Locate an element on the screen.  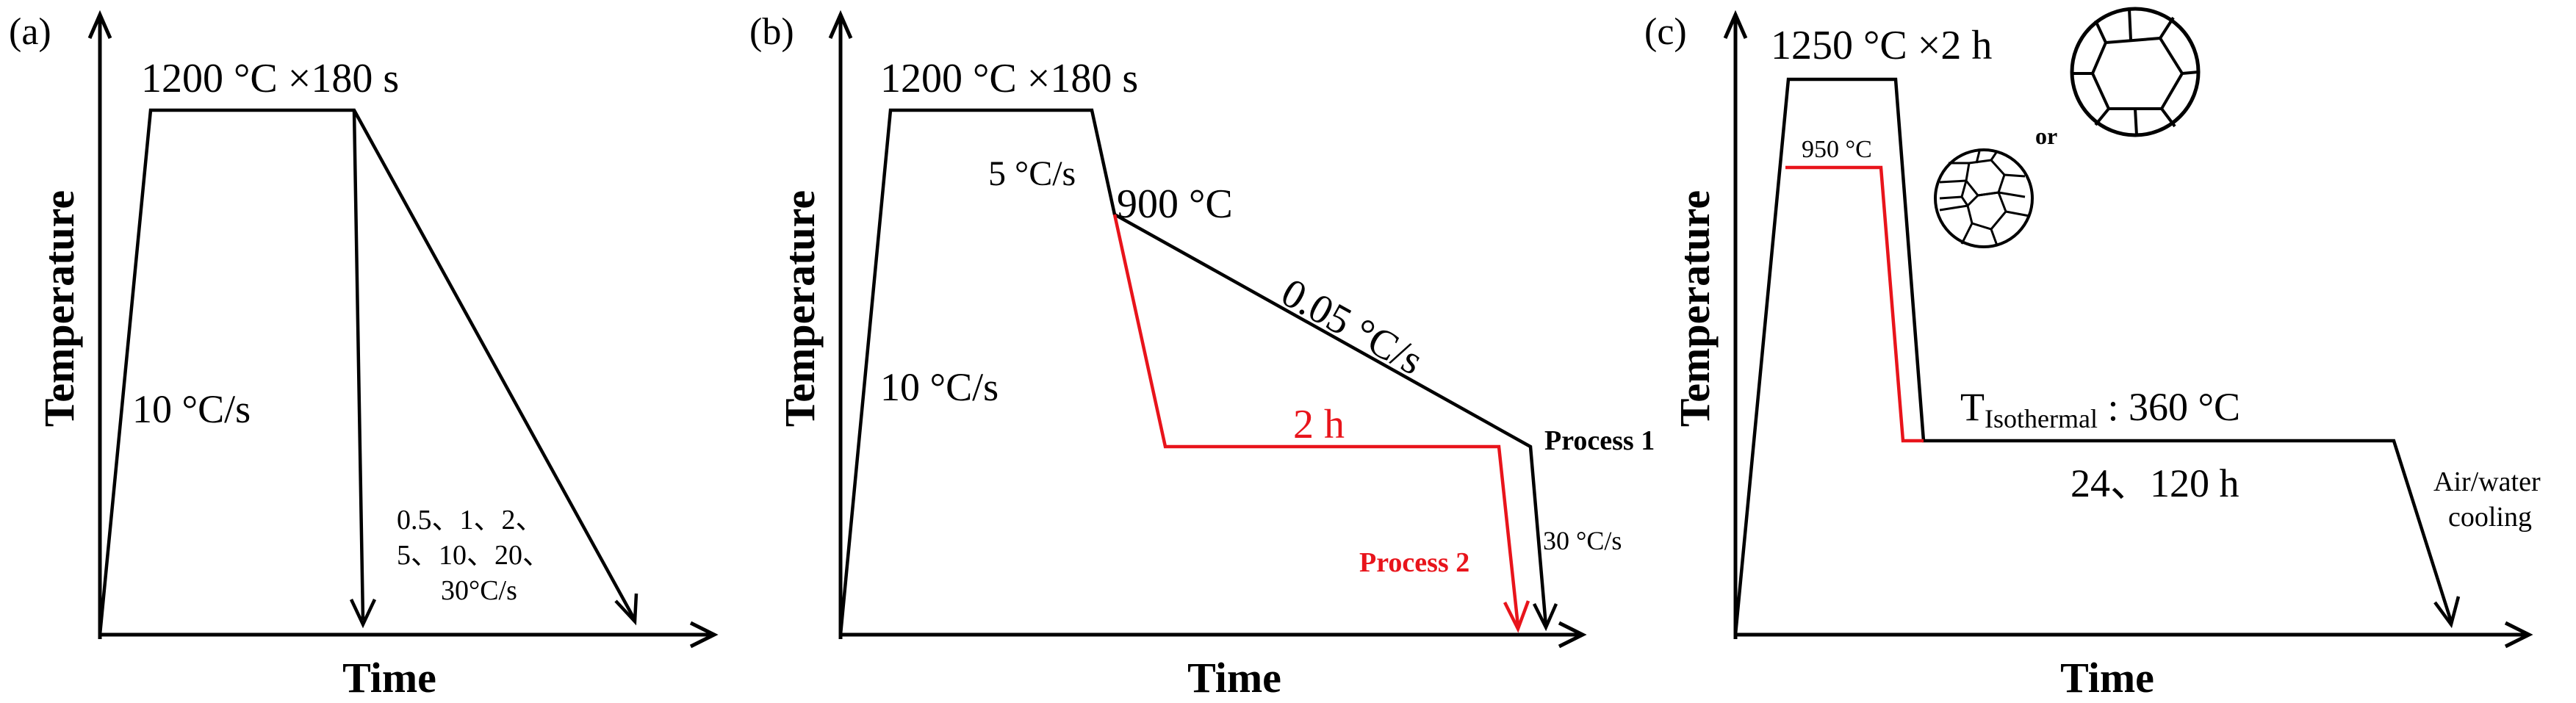
panel-b-heat-rate: 10 °C/s is located at coordinates (940, 387).